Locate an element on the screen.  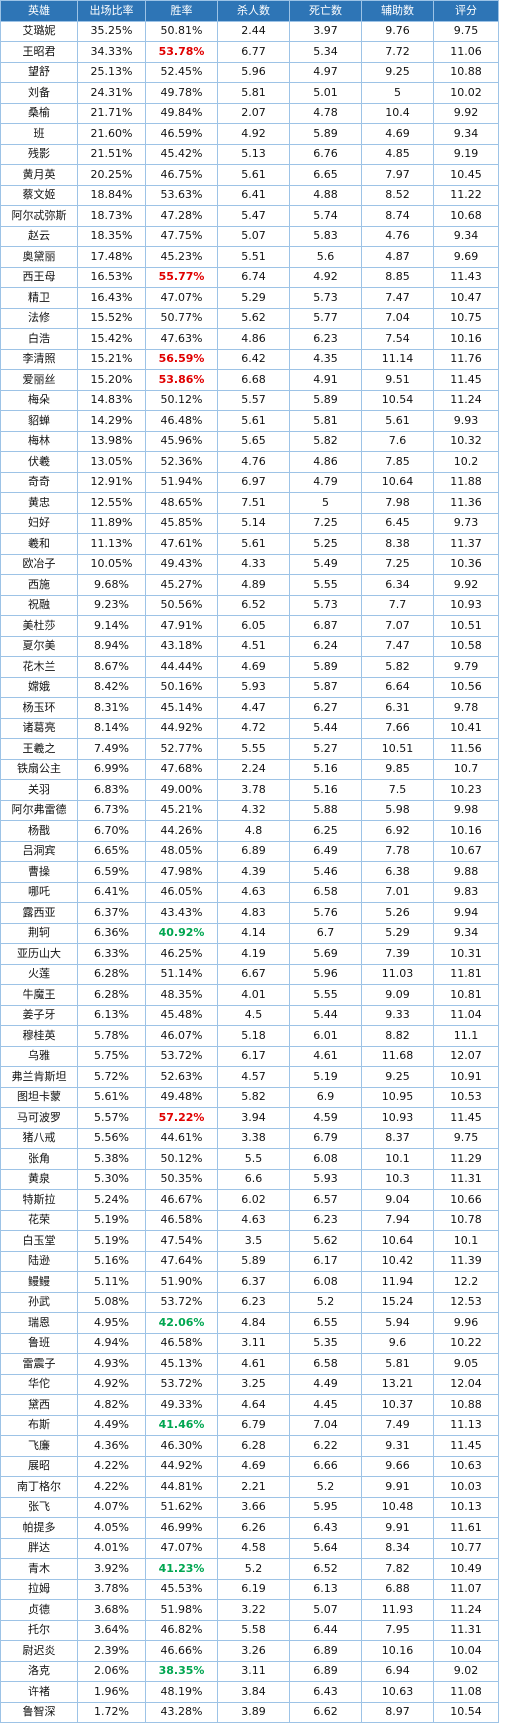
cell-win-rate: 49.84% is located at coordinates (181, 113).